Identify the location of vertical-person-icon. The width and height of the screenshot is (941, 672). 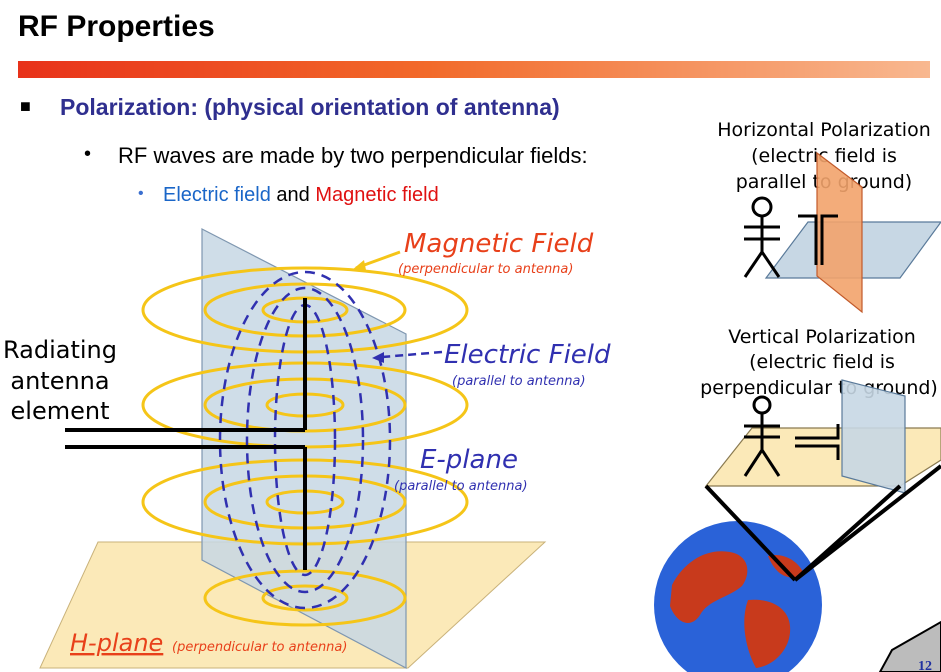
(762, 436).